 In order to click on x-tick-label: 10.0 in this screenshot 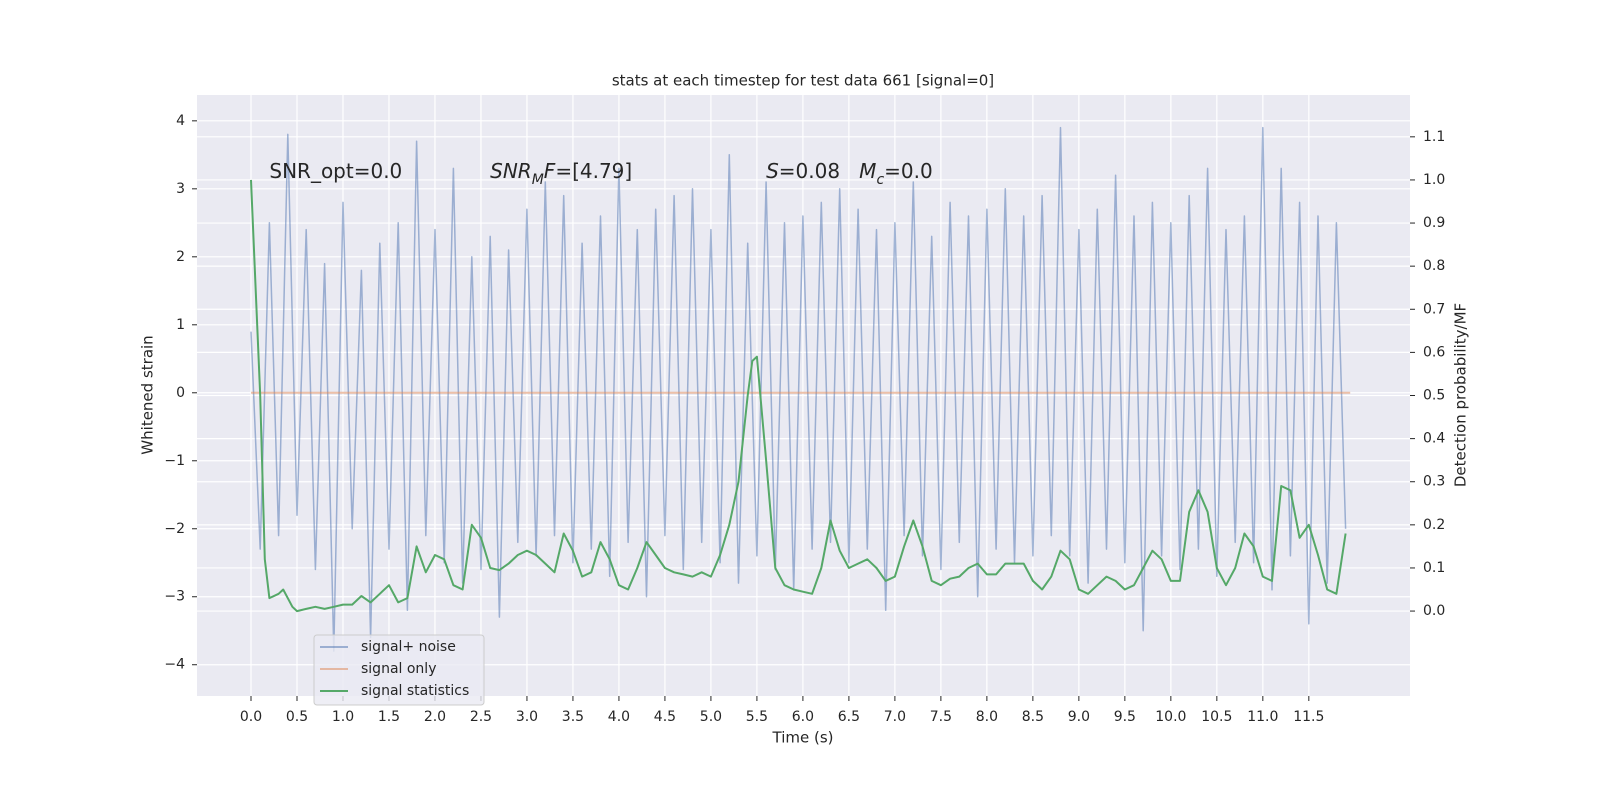, I will do `click(1170, 717)`.